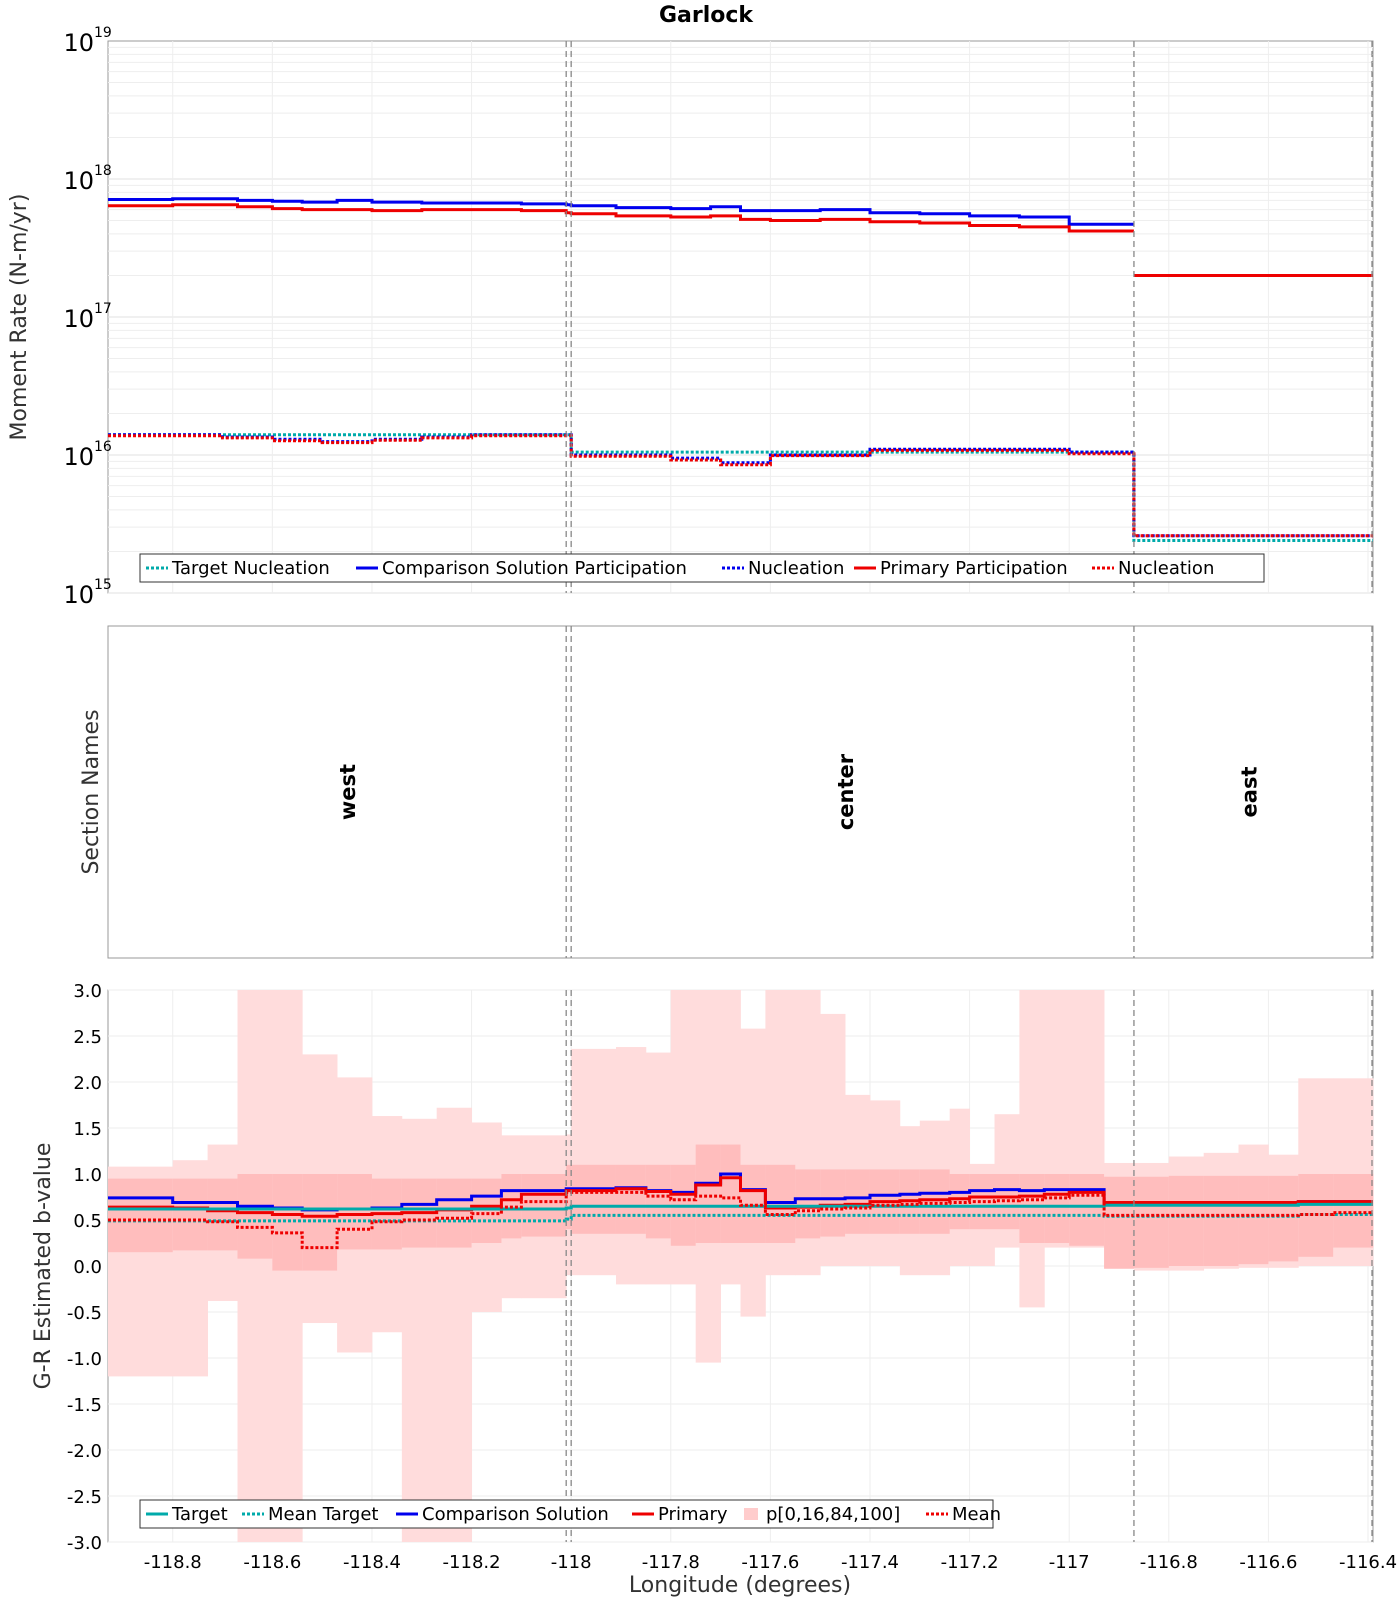  What do you see at coordinates (87, 1129) in the screenshot?
I see `y-tick-label: 1.5` at bounding box center [87, 1129].